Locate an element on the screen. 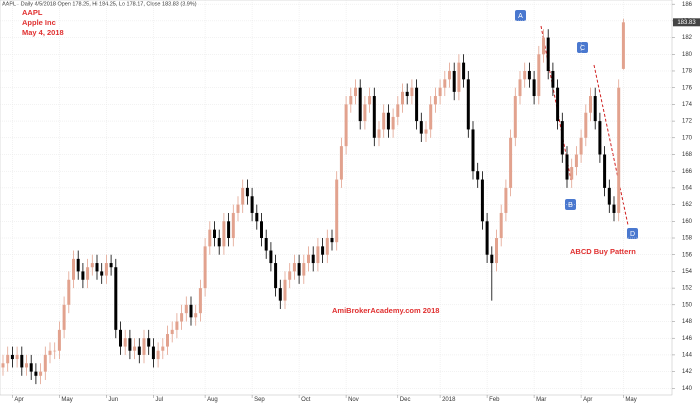 The image size is (700, 403). x-tick-label: May is located at coordinates (66, 400).